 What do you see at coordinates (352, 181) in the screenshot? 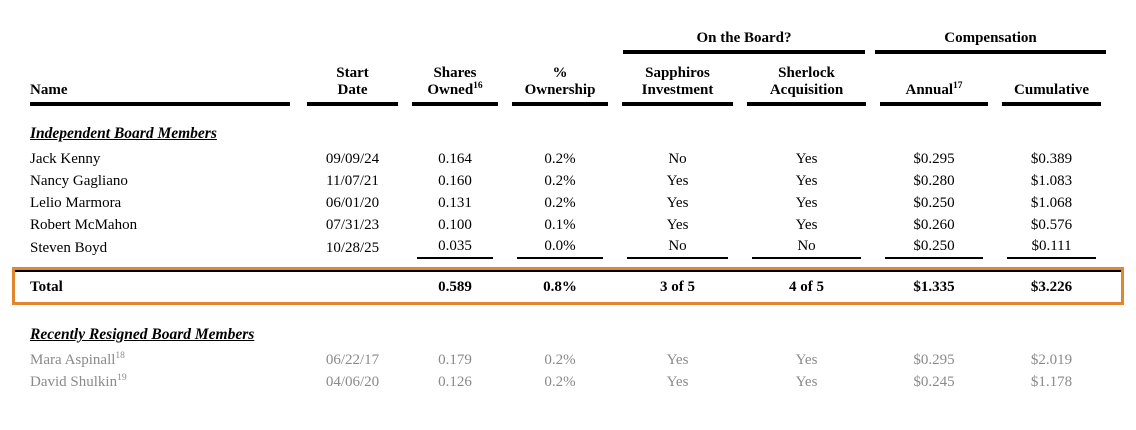
I see `cell-start-date: 11/07/21` at bounding box center [352, 181].